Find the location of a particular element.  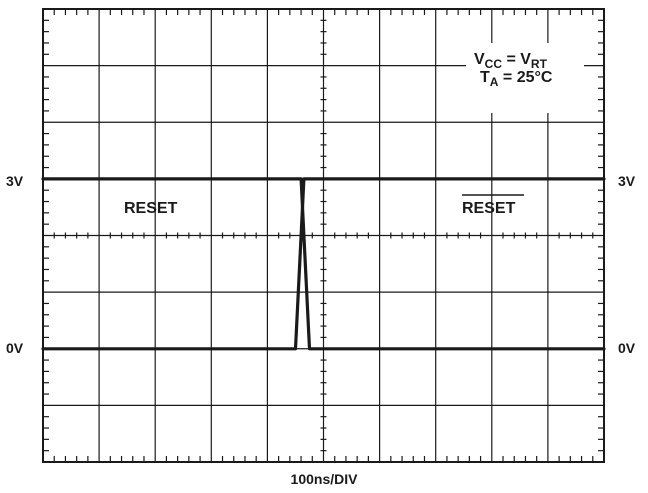

ta-condition: TA = 25°C is located at coordinates (516, 79).